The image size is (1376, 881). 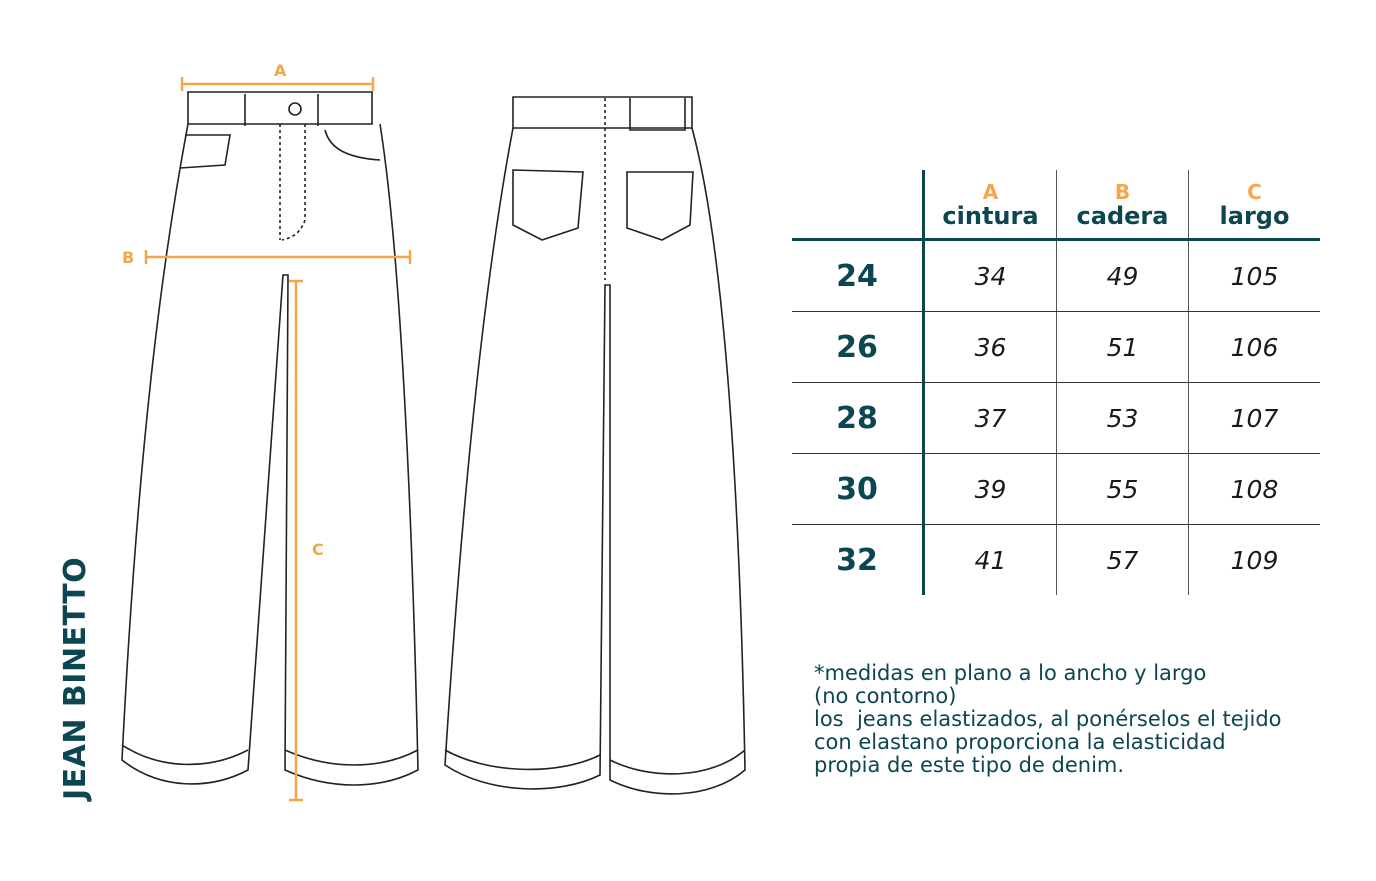 I want to click on dimension-label-a: A, so click(x=280, y=70).